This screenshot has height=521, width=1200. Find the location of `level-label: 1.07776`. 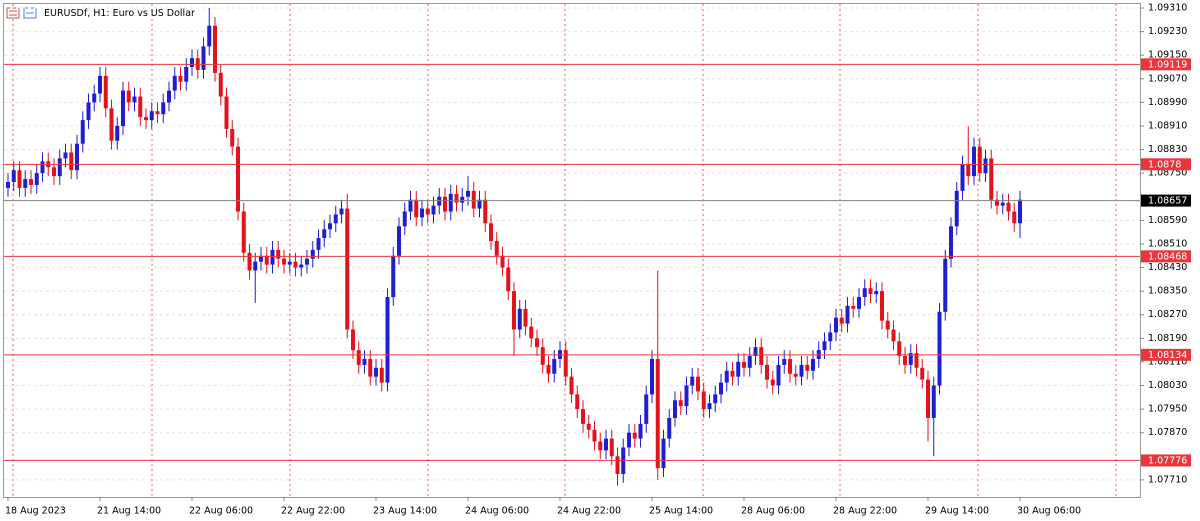

level-label: 1.07776 is located at coordinates (1167, 460).